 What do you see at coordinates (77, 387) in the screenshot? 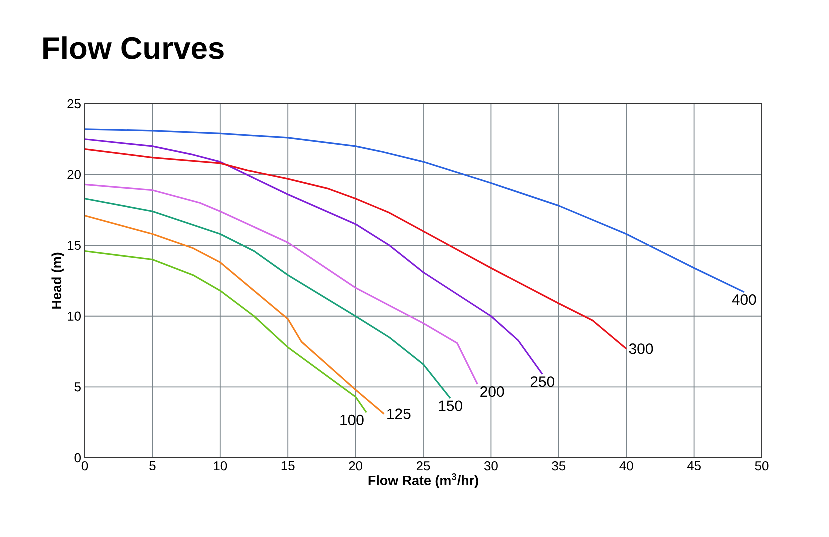
I see `y-tick-label: 5` at bounding box center [77, 387].